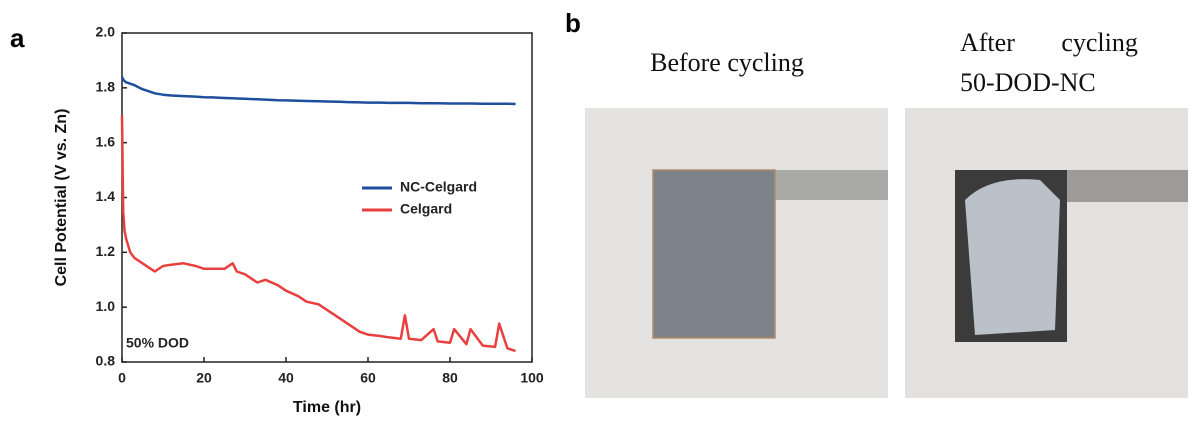  What do you see at coordinates (106, 361) in the screenshot?
I see `y-tick-label: 0.8` at bounding box center [106, 361].